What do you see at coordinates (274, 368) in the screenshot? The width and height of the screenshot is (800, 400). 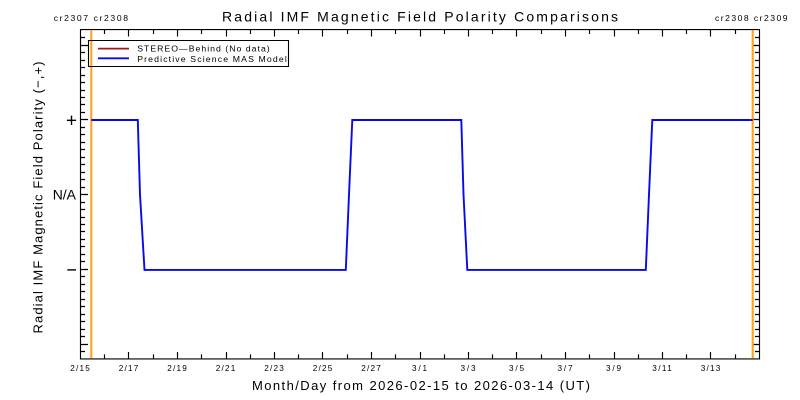 I see `svg-text: 2/23` at bounding box center [274, 368].